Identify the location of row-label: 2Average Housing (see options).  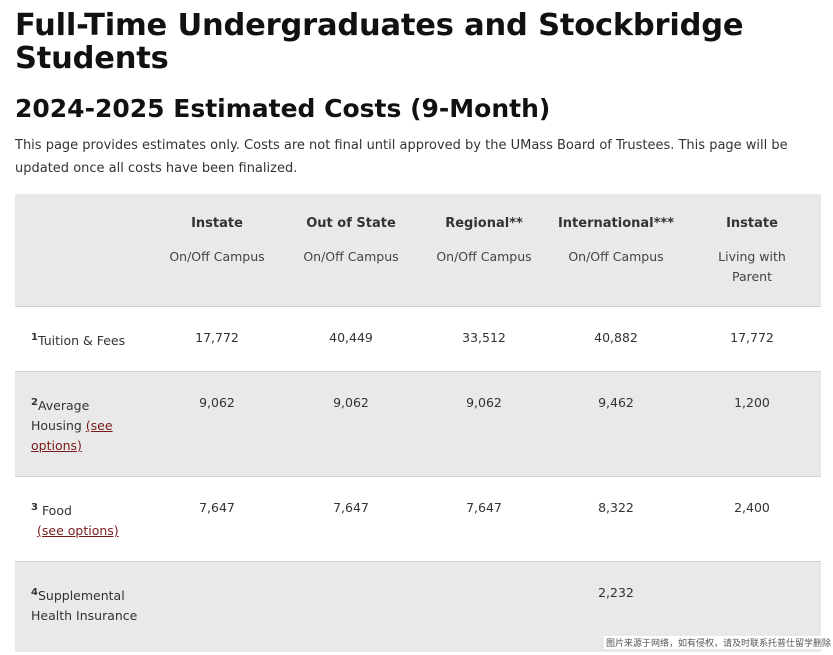
(81, 426).